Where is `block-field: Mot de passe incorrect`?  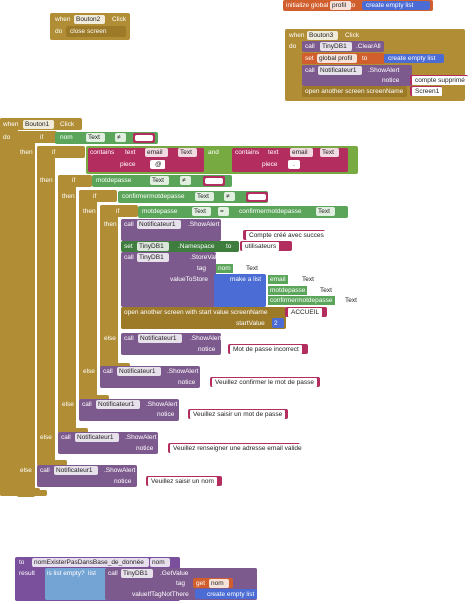
block-field: Mot de passe incorrect is located at coordinates (266, 349).